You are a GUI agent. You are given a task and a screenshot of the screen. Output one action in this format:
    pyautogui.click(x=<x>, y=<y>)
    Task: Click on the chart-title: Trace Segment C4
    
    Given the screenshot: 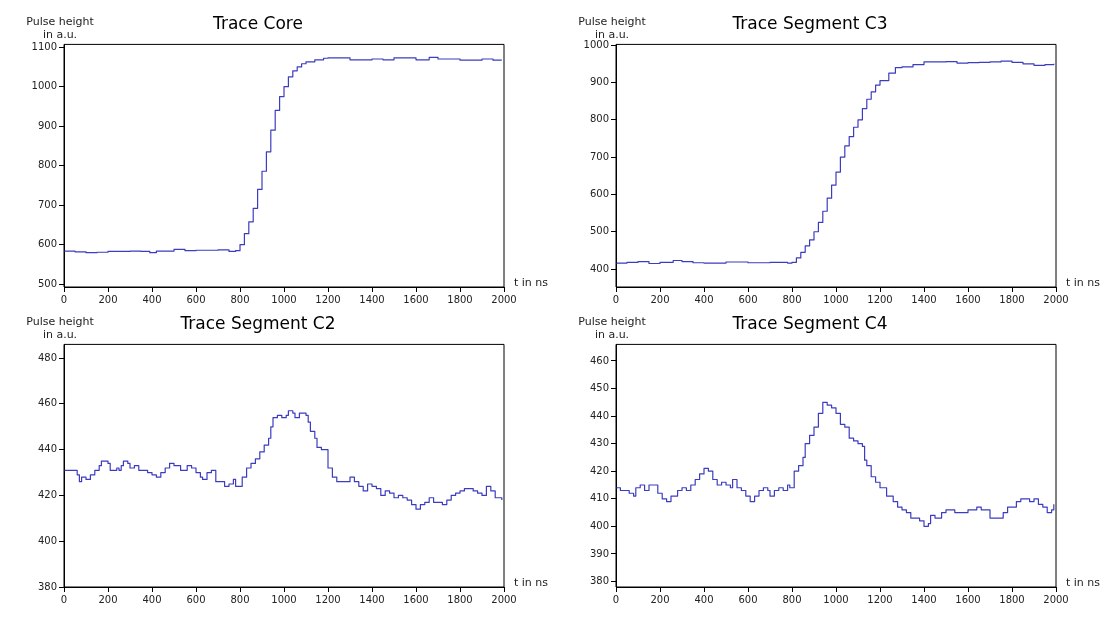 What is the action you would take?
    pyautogui.click(x=809, y=322)
    